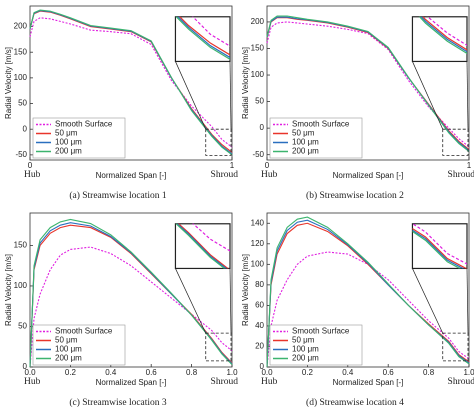 The image size is (474, 413). Describe the element at coordinates (259, 346) in the screenshot. I see `y-tick-label: 20` at that location.